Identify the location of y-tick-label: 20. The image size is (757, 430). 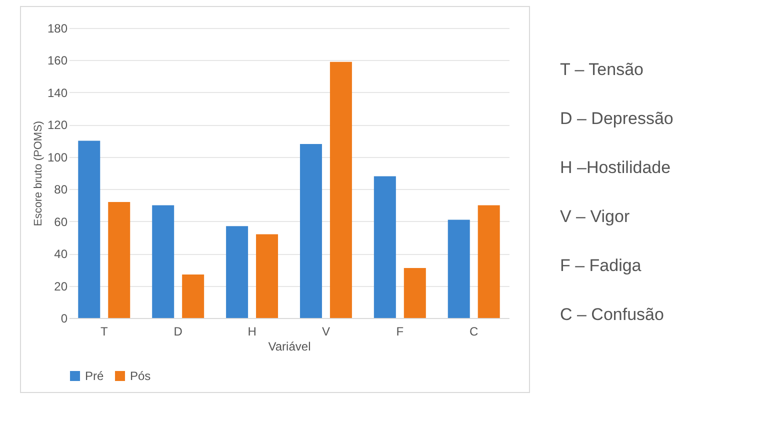
(61, 286).